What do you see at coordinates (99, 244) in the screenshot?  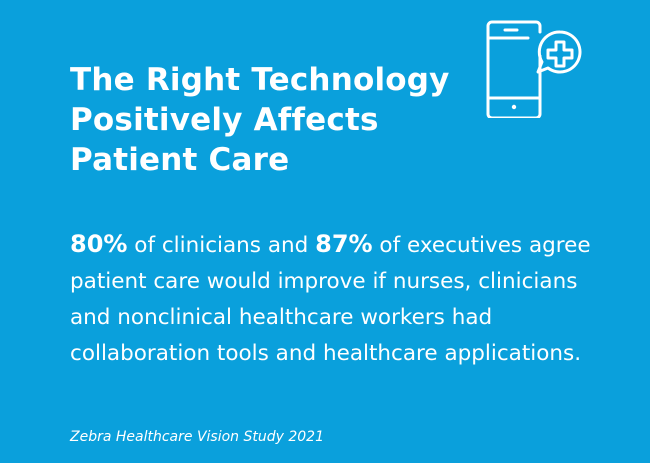 I see `stat-clinicians: 80%` at bounding box center [99, 244].